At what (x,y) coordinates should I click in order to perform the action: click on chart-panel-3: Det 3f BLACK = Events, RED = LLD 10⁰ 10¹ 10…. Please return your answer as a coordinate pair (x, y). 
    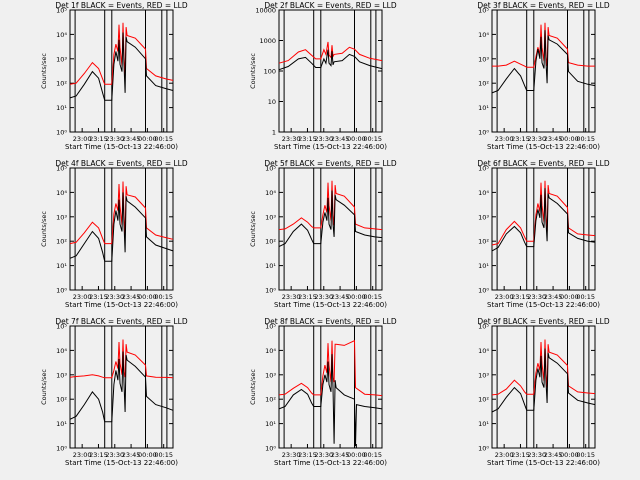
    Looking at the image, I should click on (543, 76).